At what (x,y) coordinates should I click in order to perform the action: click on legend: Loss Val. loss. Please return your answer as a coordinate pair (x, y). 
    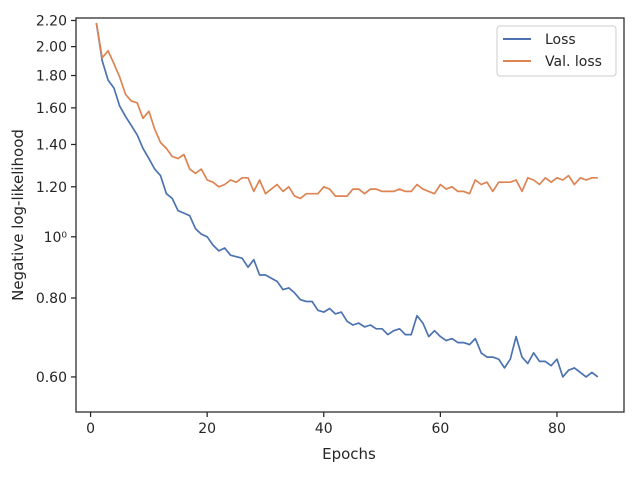
    Looking at the image, I should click on (556, 51).